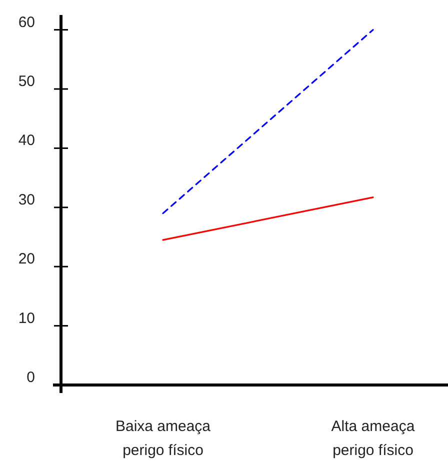 This screenshot has height=466, width=448. Describe the element at coordinates (163, 438) in the screenshot. I see `x-tick-label: Baixa ameaça perigo físico` at that location.